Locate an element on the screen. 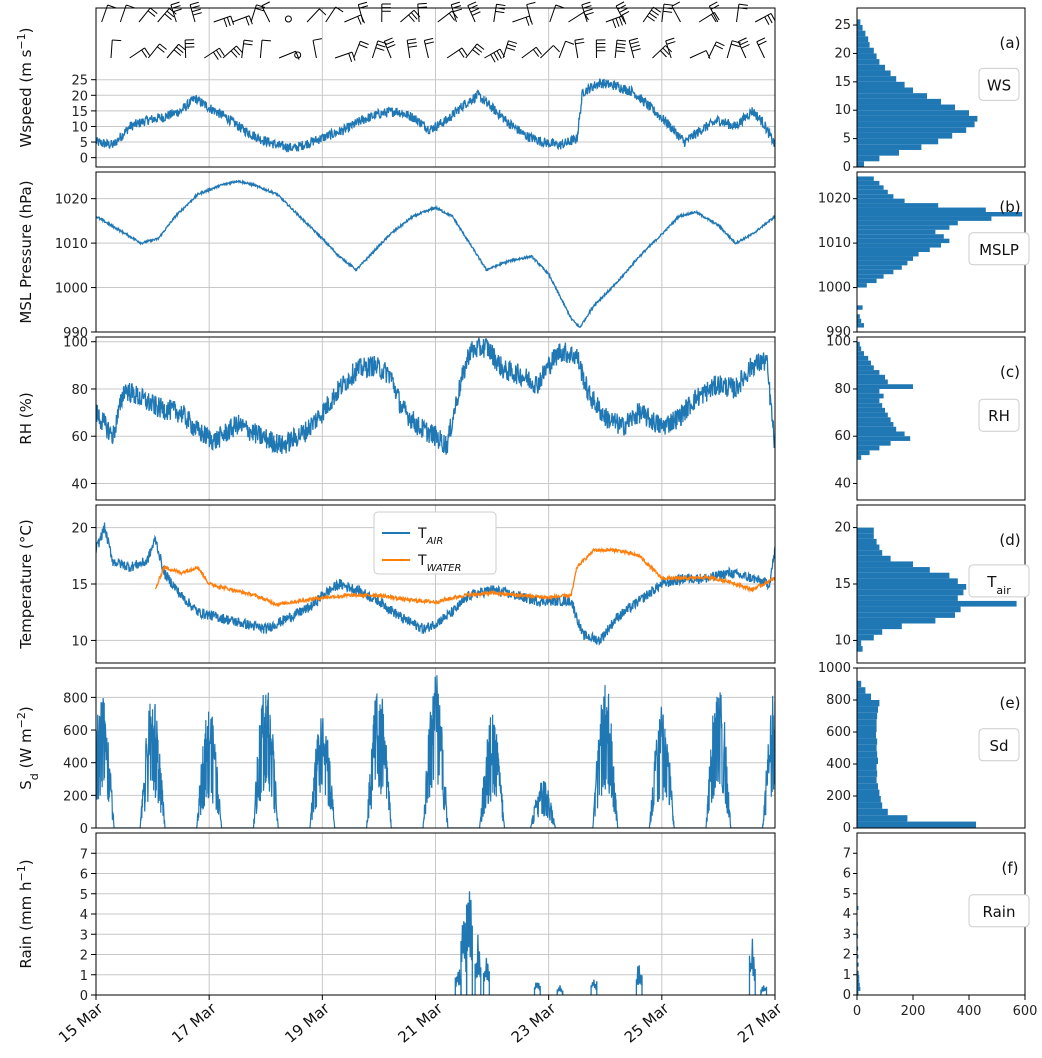 The height and width of the screenshot is (1058, 1042). histogram-rh: 40 60 80 100 (c) RH is located at coordinates (926, 418).